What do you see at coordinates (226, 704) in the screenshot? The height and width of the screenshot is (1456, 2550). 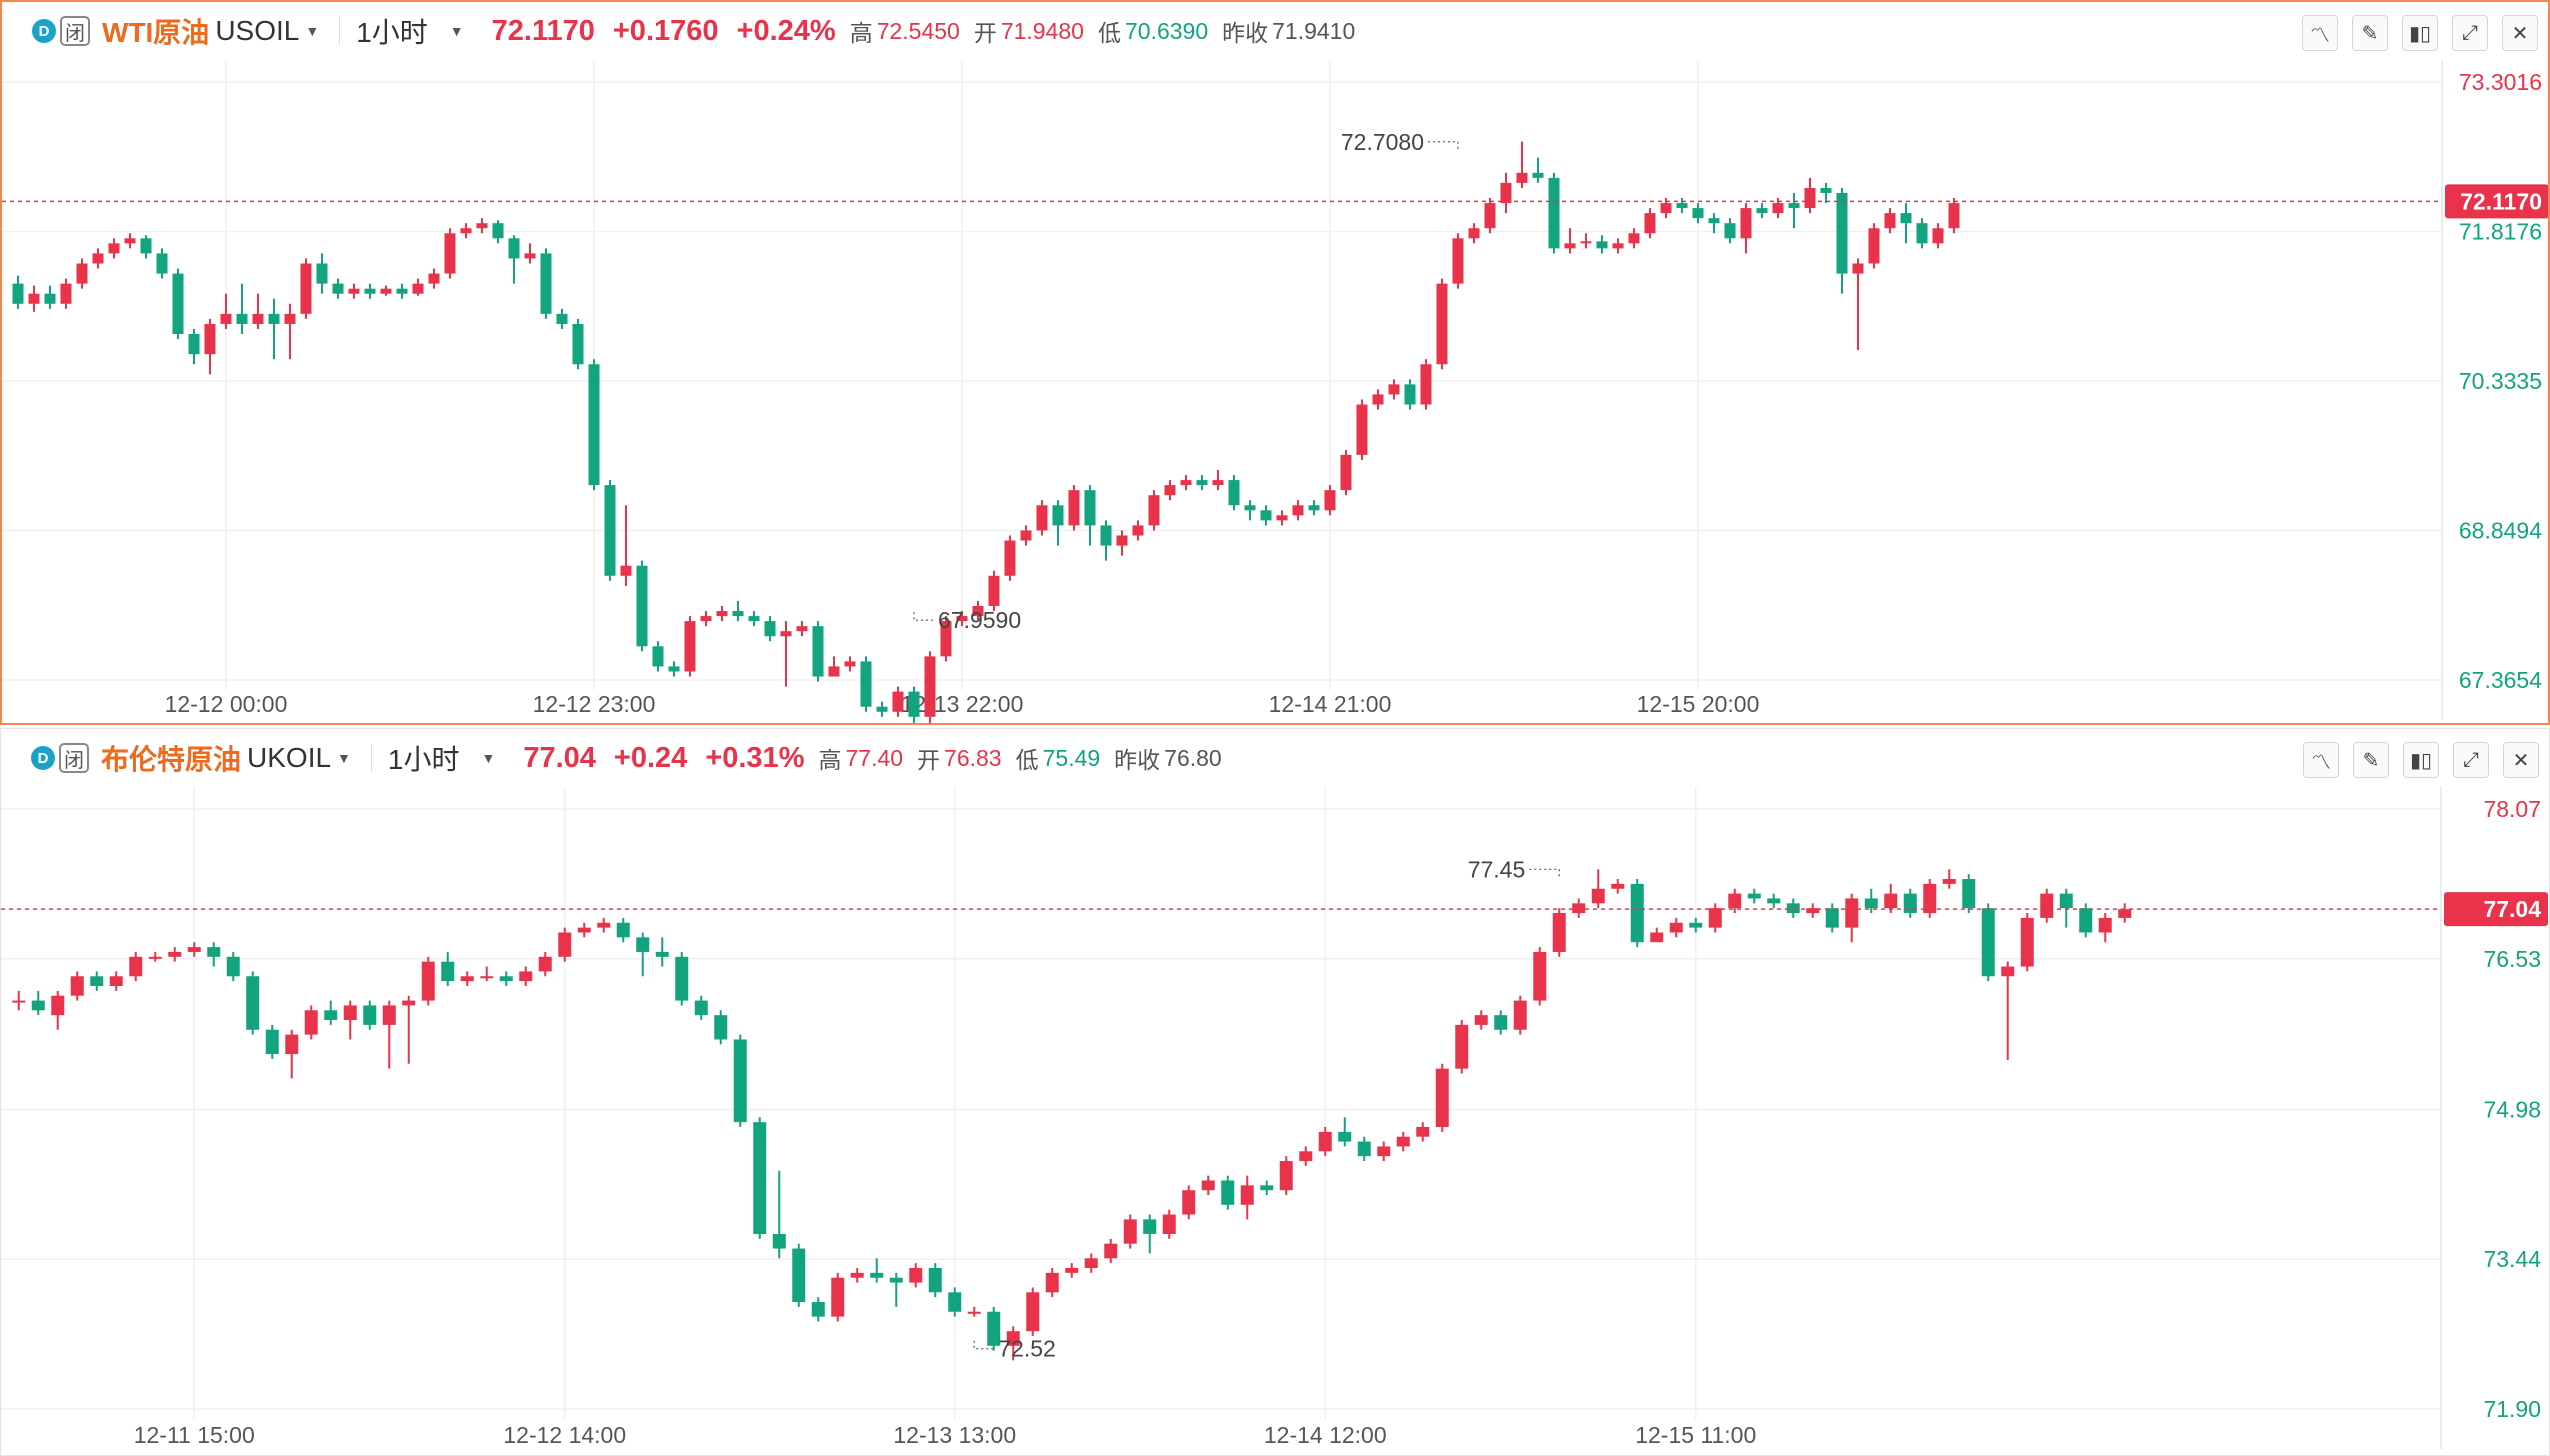 I see `x-tick-label: 12-12 00:00` at bounding box center [226, 704].